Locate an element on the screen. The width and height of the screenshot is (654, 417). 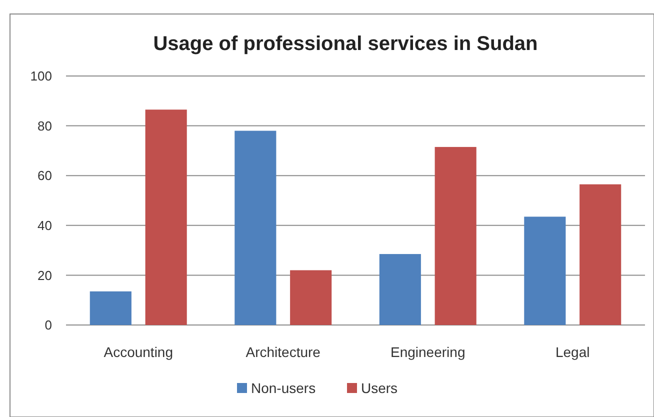
y-tick-label: 80 is located at coordinates (45, 126).